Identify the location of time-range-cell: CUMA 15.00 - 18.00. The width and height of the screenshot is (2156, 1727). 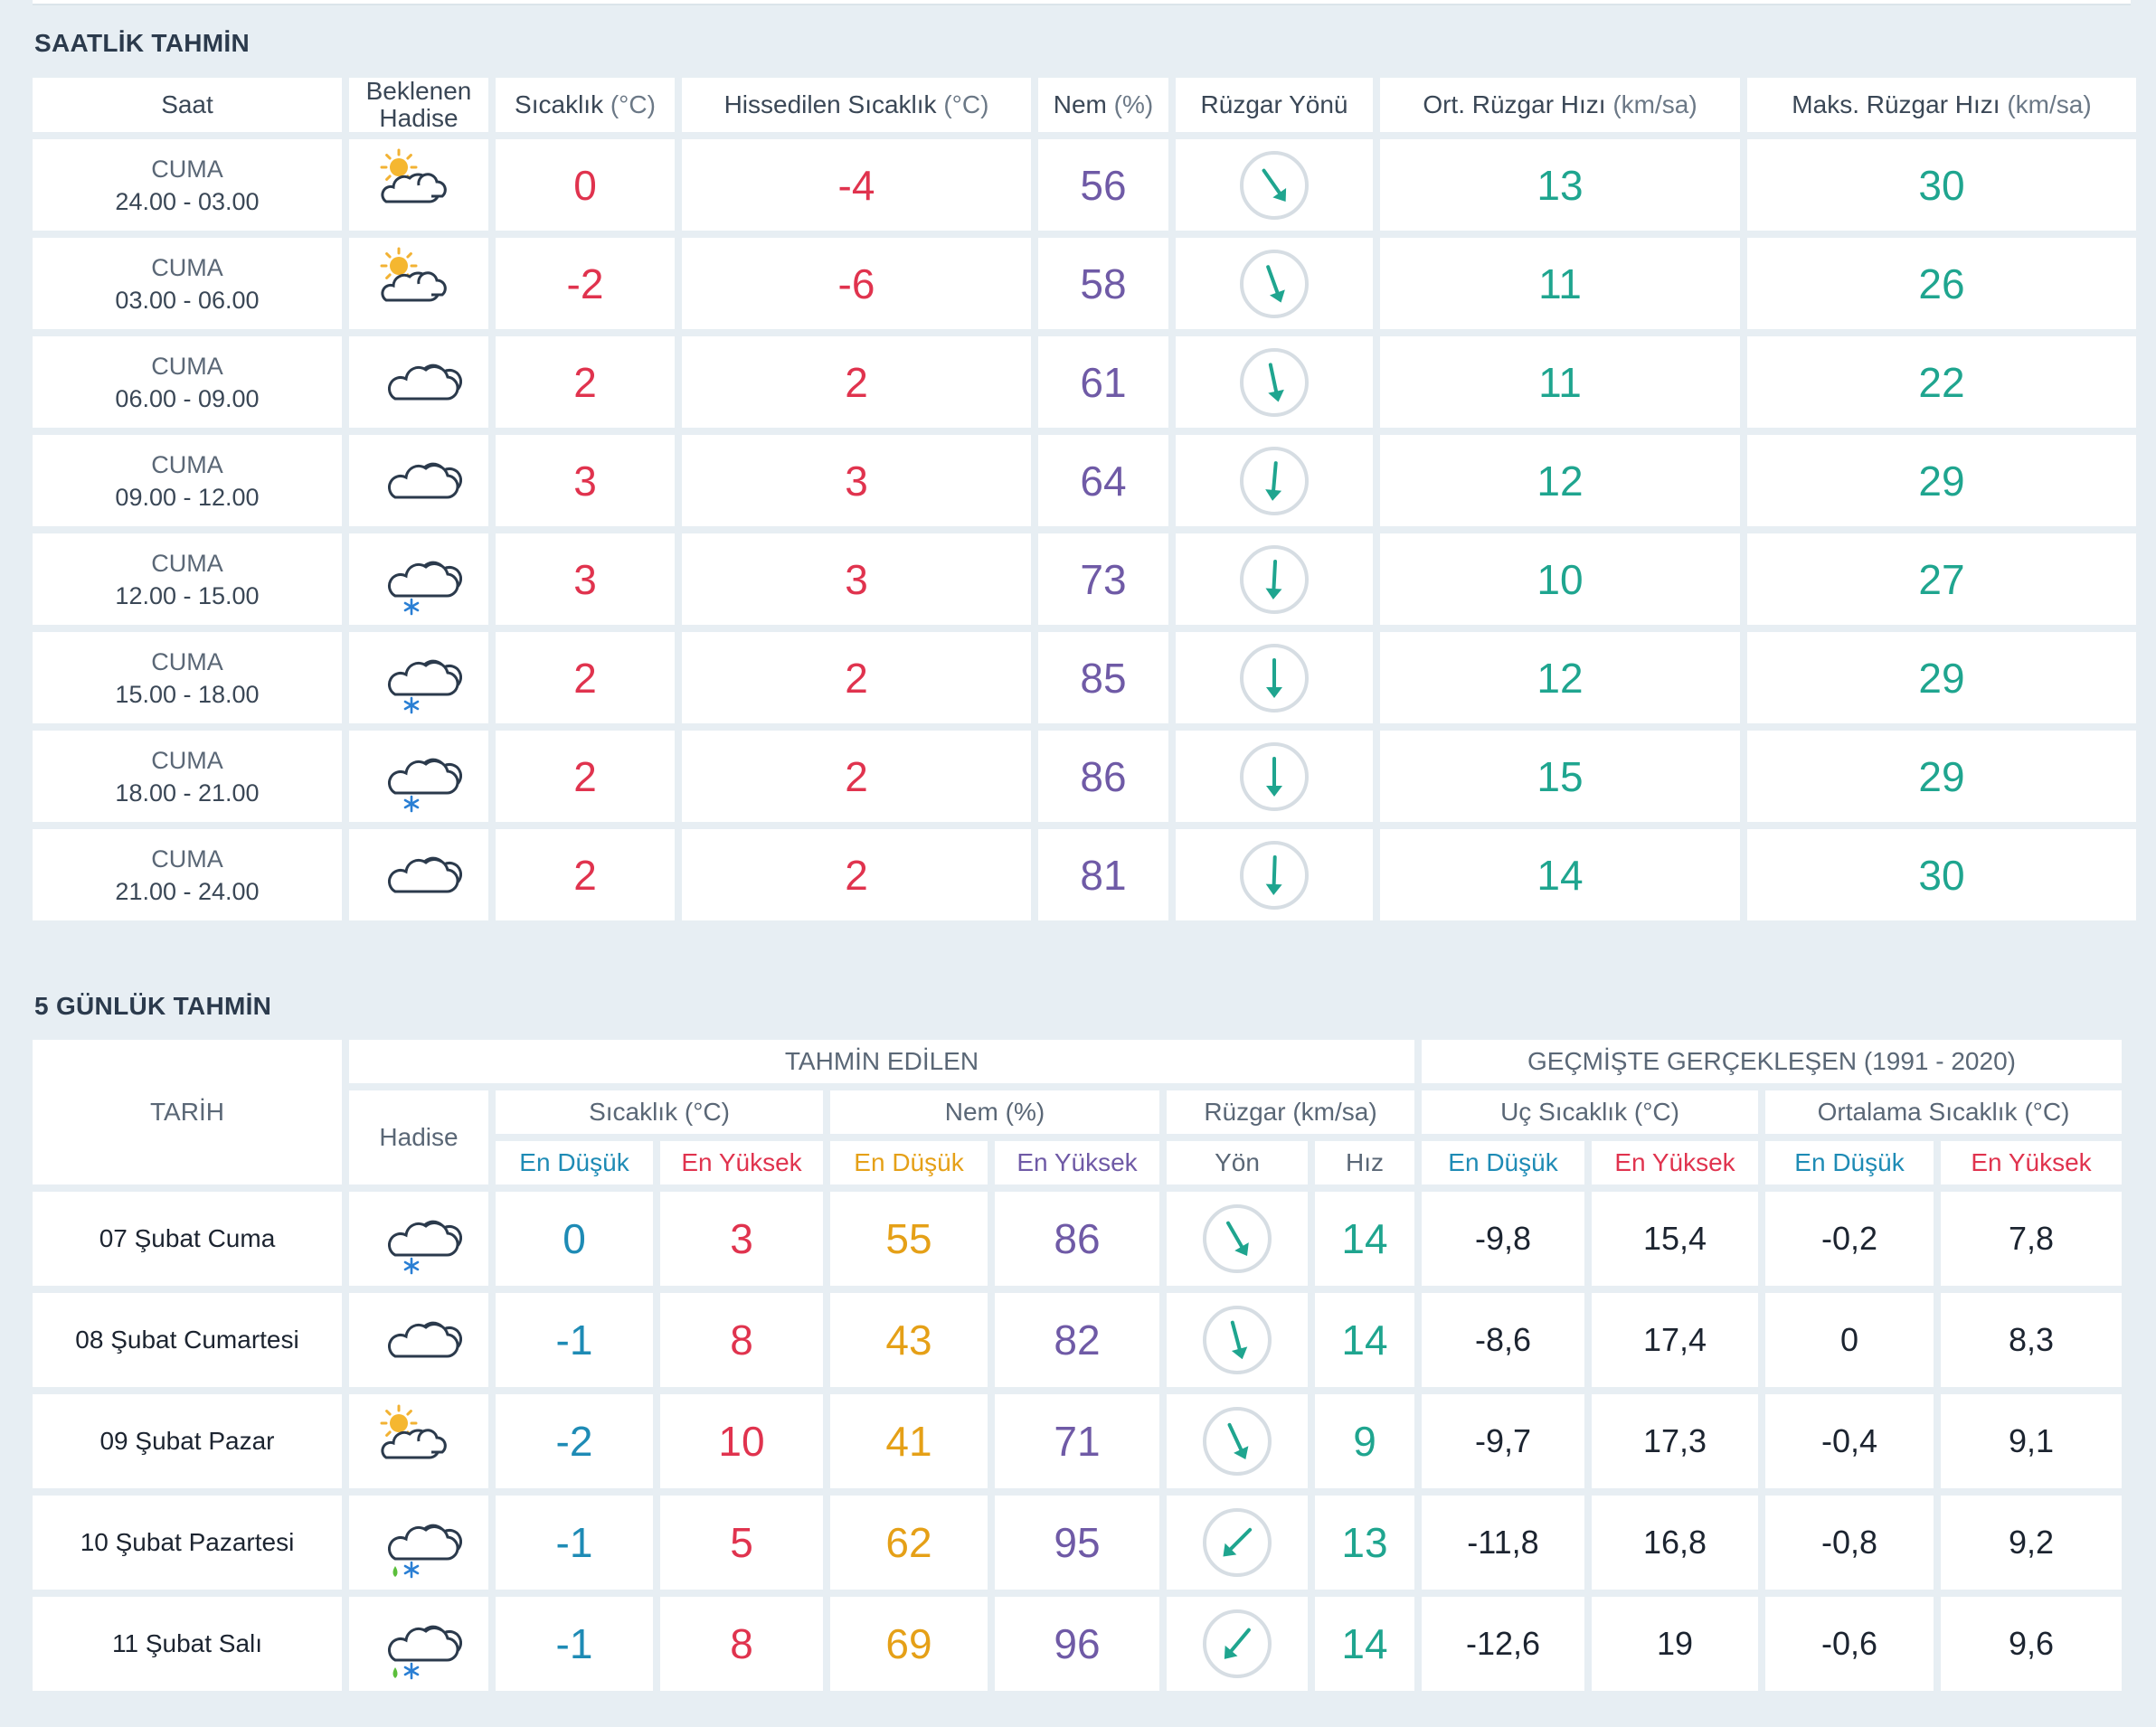
(187, 677).